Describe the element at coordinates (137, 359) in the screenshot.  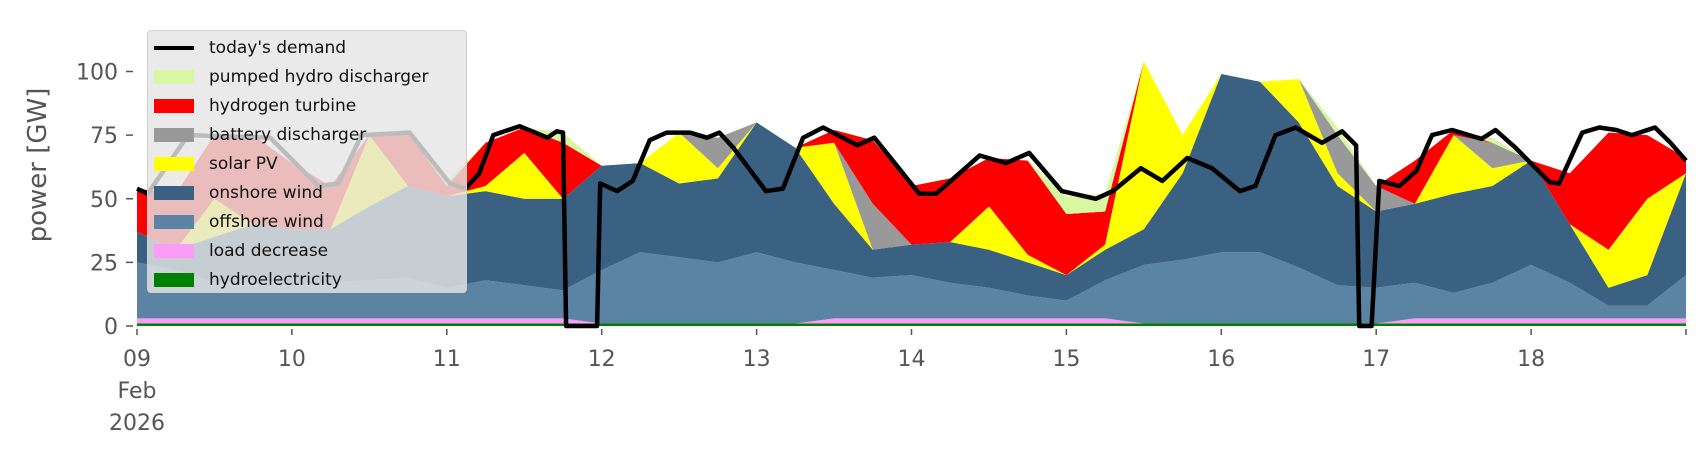
I see `x-tick-label: 09` at that location.